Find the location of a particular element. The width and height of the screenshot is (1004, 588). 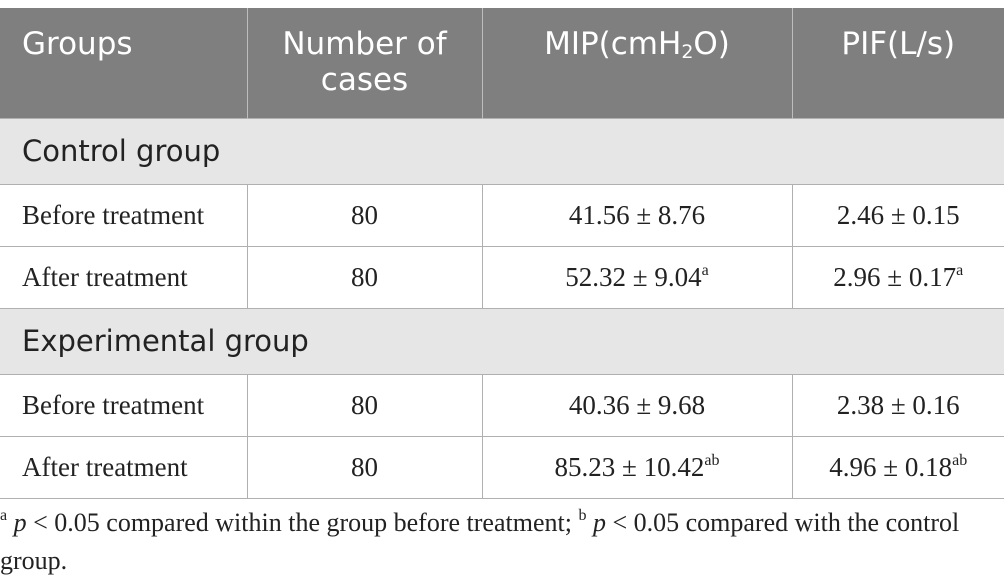

header-mip-suffix: O) is located at coordinates (711, 44).